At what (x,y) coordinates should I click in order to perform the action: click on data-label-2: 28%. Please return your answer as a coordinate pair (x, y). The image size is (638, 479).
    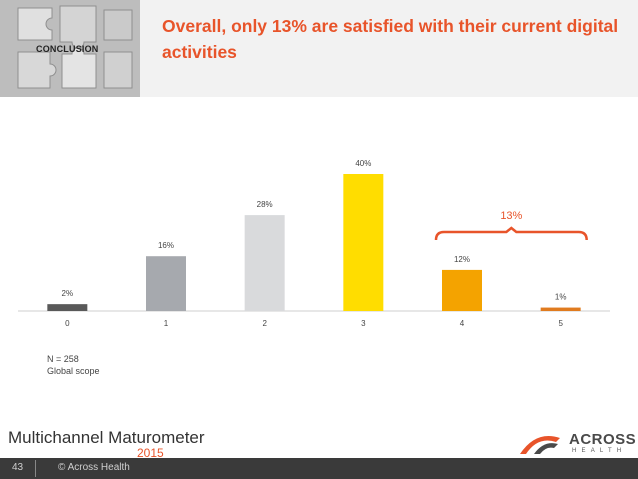
    Looking at the image, I should click on (265, 204).